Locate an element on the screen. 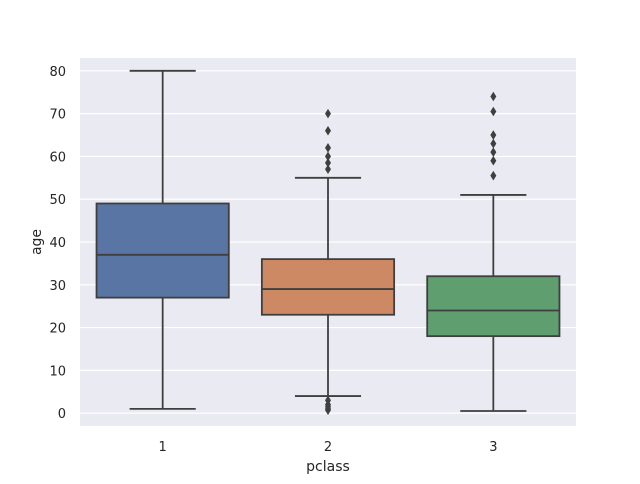 The width and height of the screenshot is (640, 484). y-tick-label-0: 0 is located at coordinates (62, 414).